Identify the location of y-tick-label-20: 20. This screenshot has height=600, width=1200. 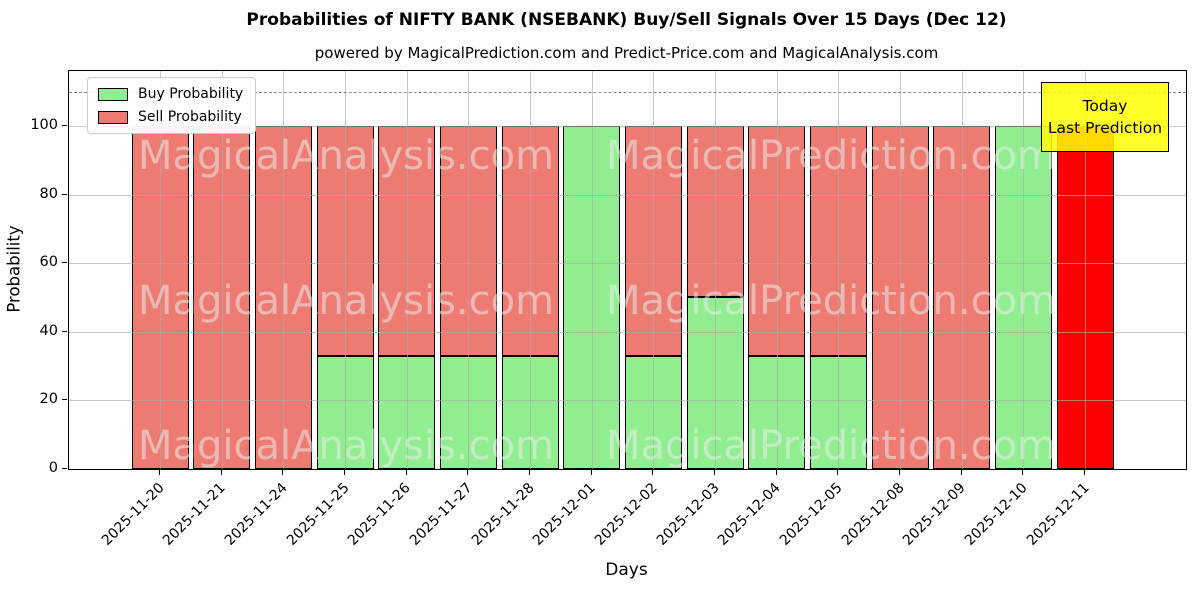
(48, 399).